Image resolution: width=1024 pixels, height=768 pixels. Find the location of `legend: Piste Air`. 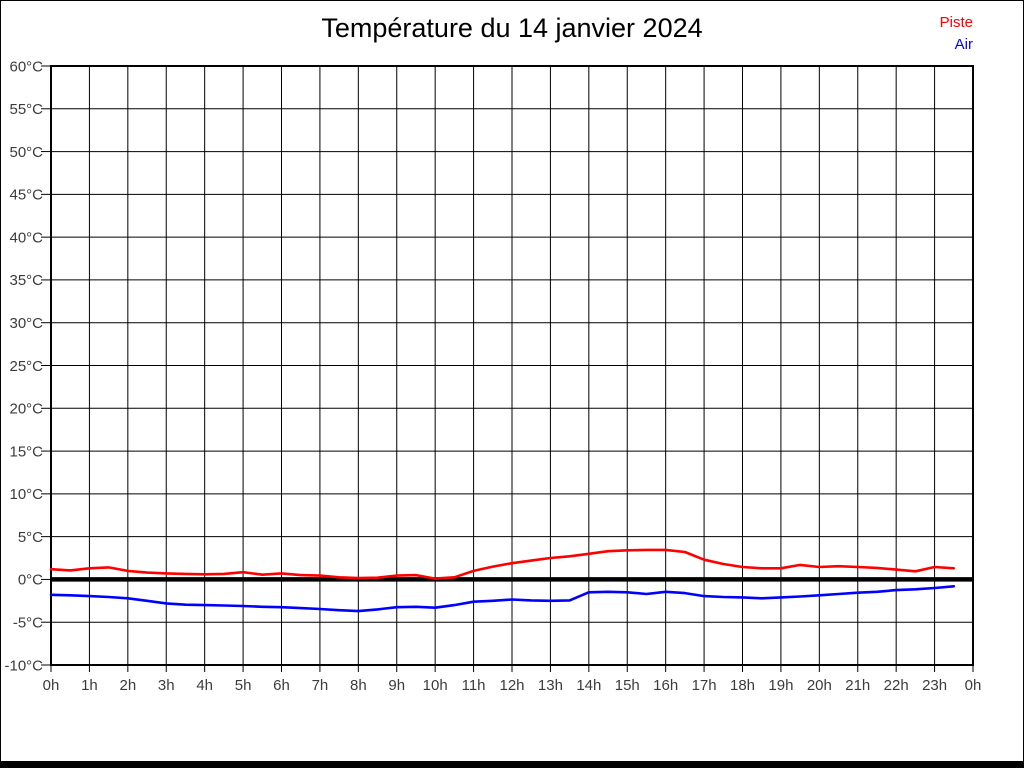

legend: Piste Air is located at coordinates (956, 34).